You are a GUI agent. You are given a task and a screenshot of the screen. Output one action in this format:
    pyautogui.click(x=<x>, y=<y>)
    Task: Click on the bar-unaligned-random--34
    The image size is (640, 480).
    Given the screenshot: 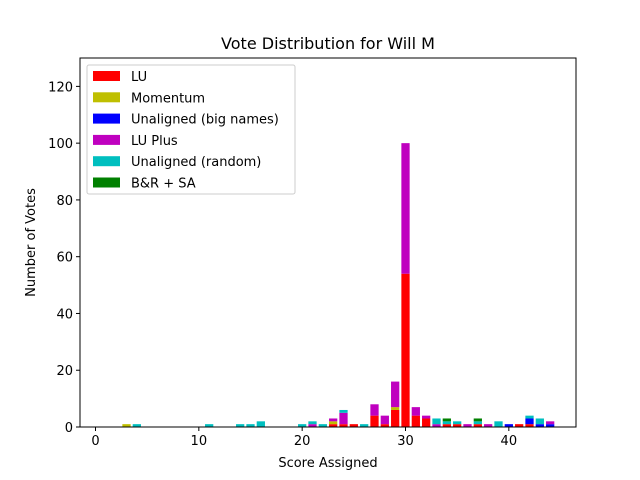 What is the action you would take?
    pyautogui.click(x=446, y=423)
    